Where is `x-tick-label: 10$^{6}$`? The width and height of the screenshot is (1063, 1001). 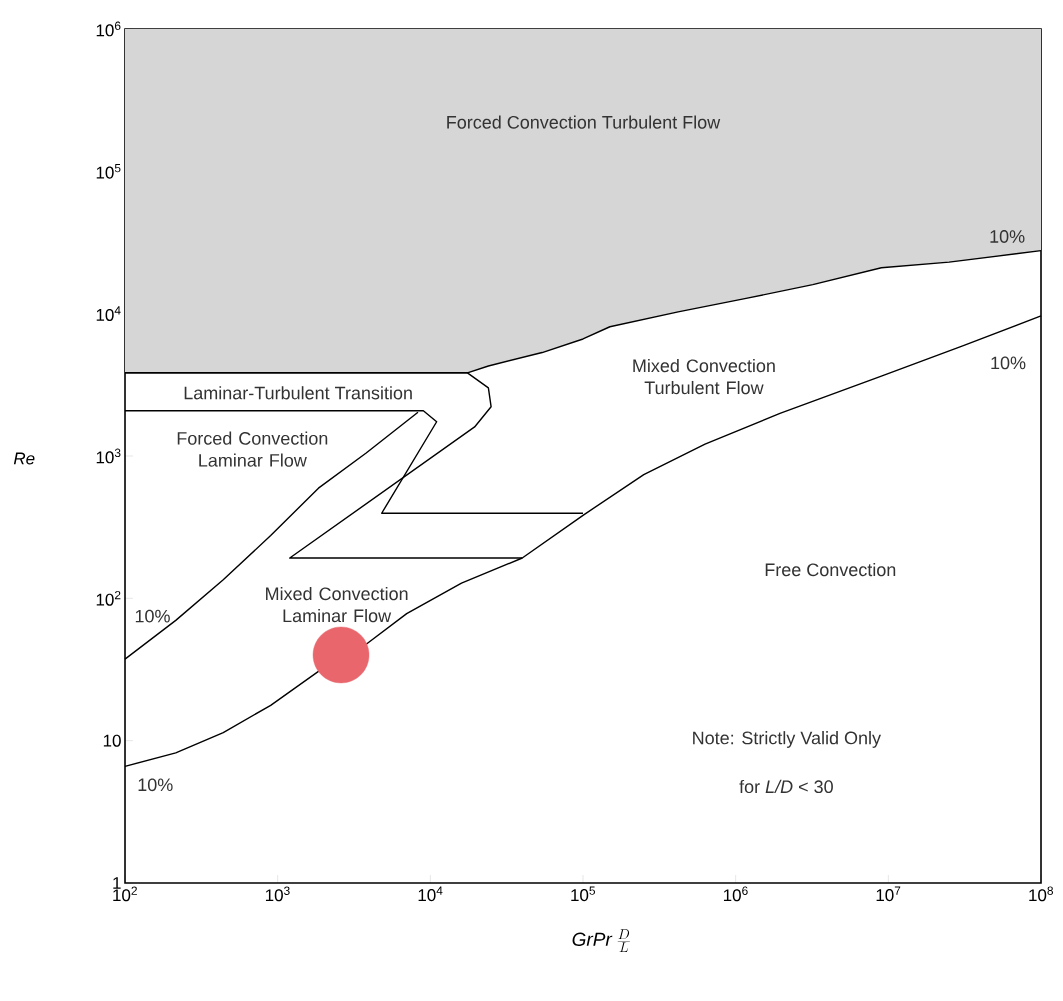
x-tick-label: 10$^{6}$ is located at coordinates (735, 894).